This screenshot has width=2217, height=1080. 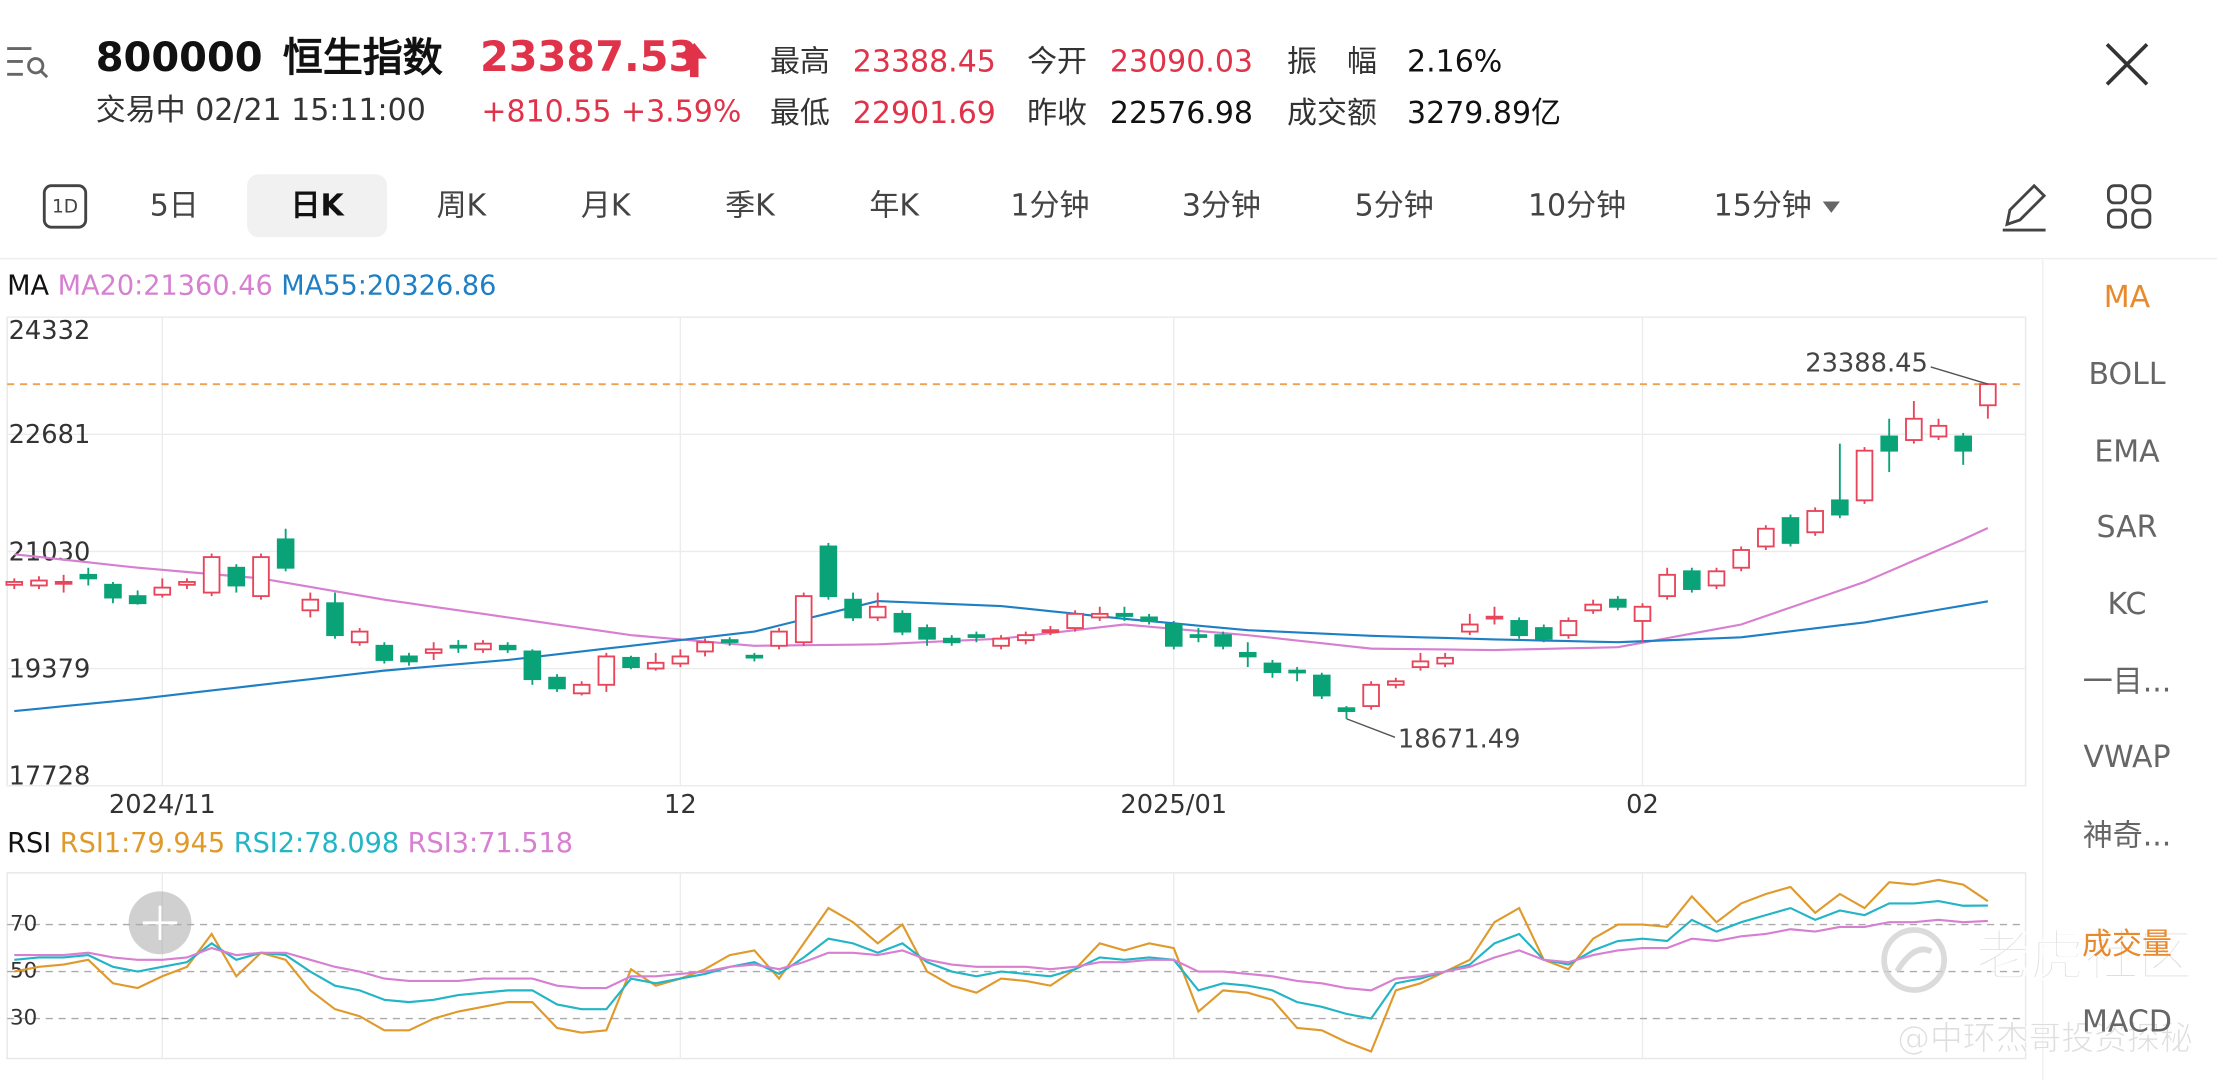 I want to click on interval-tab: 3分钟, so click(x=1221, y=206).